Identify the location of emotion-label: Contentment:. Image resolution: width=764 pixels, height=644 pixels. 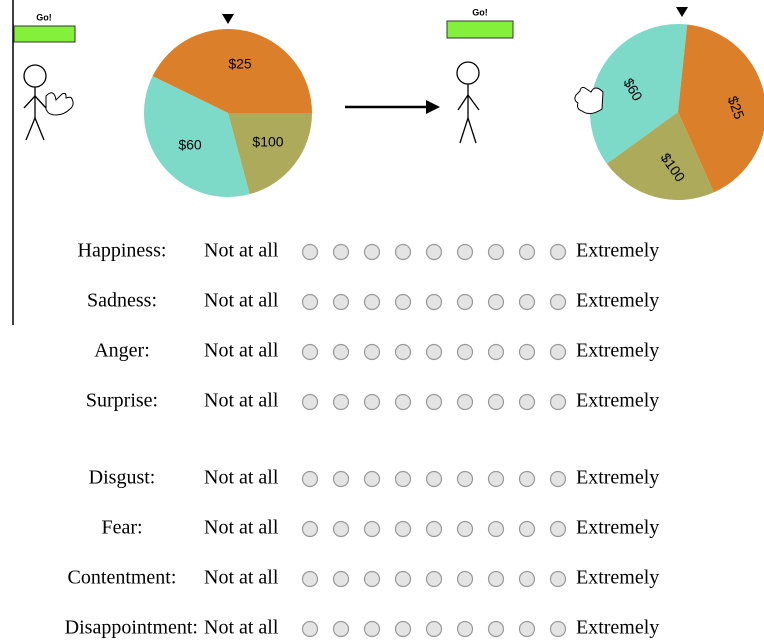
(122, 578).